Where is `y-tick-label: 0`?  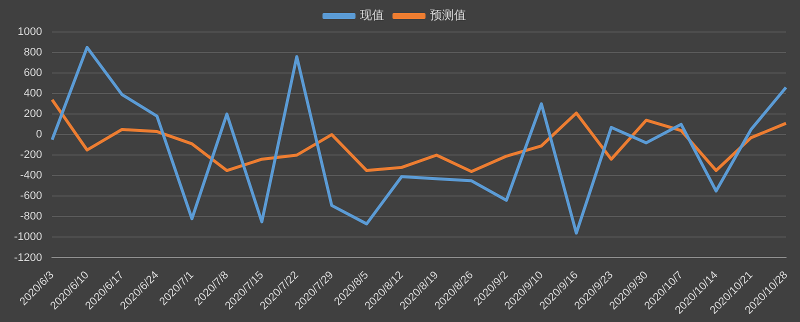 y-tick-label: 0 is located at coordinates (39, 134).